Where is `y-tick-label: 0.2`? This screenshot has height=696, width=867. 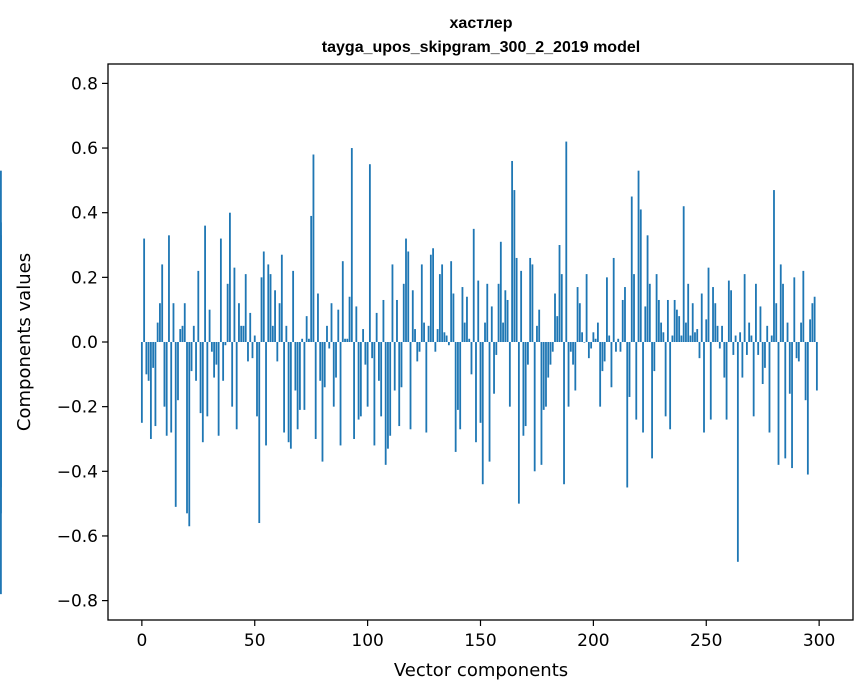
y-tick-label: 0.2 is located at coordinates (84, 278).